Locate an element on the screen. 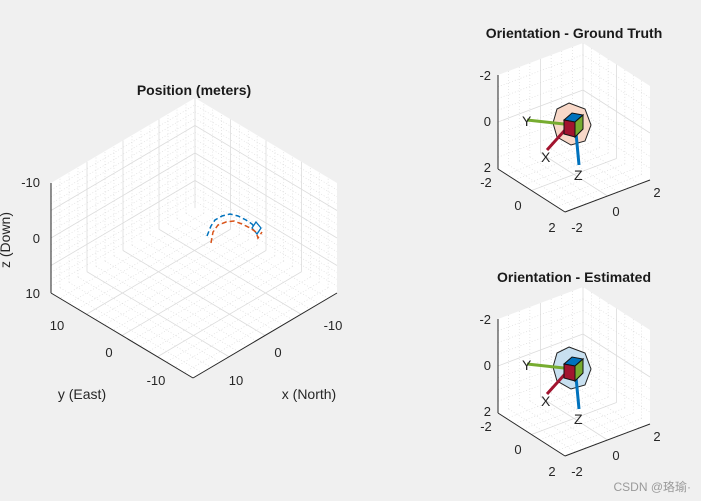 This screenshot has height=501, width=701. chart-title: Position (meters) is located at coordinates (194, 90).